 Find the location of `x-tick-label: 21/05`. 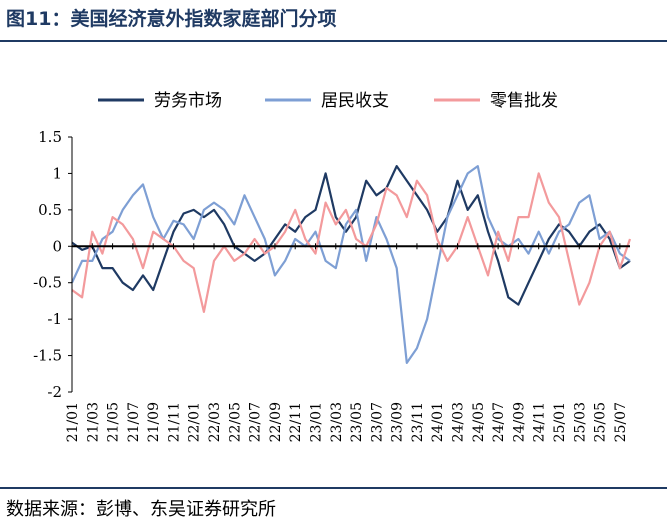

x-tick-label: 21/05 is located at coordinates (114, 422).